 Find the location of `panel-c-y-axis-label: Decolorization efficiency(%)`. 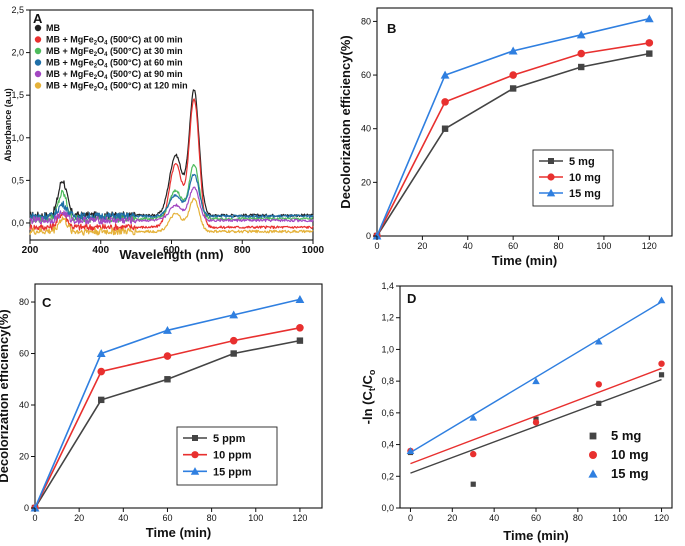

panel-c-y-axis-label: Decolorization efficiency(%) is located at coordinates (5, 395).